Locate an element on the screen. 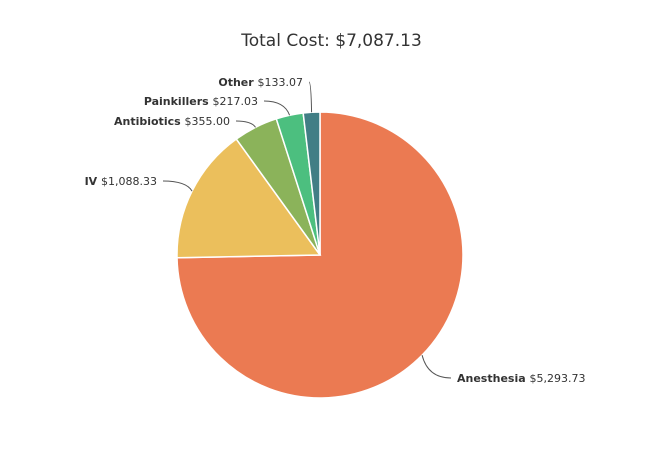 The width and height of the screenshot is (663, 468). pie-slice-other is located at coordinates (311, 183).